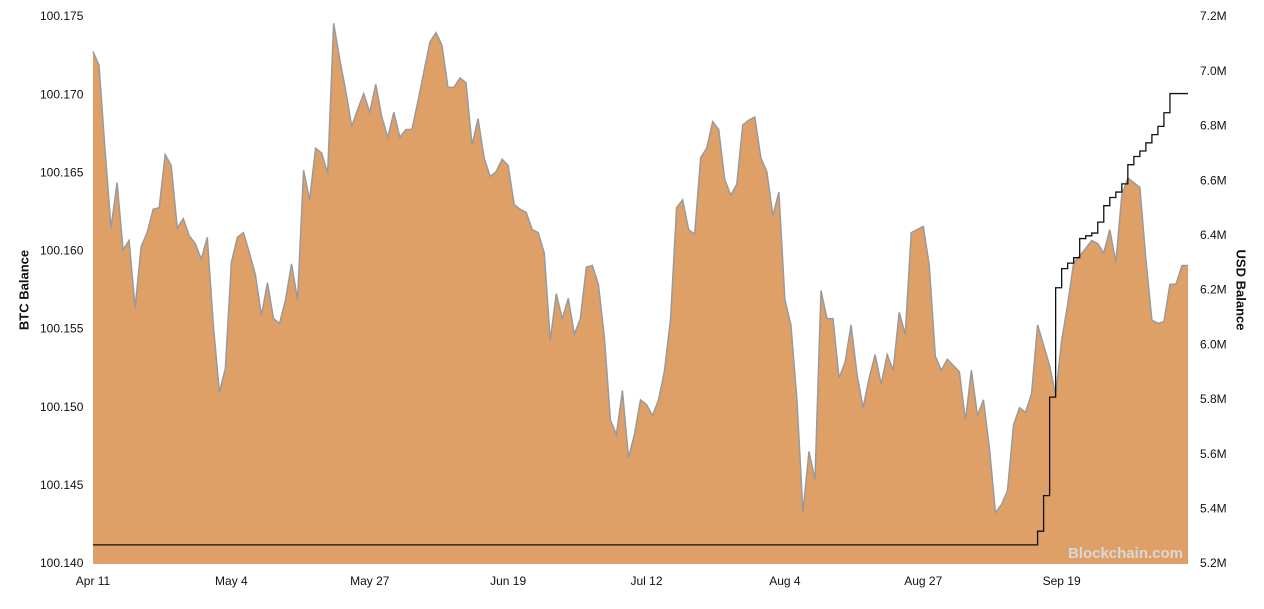 Image resolution: width=1264 pixels, height=609 pixels. I want to click on y2-axis-title: USD Balance, so click(1241, 290).